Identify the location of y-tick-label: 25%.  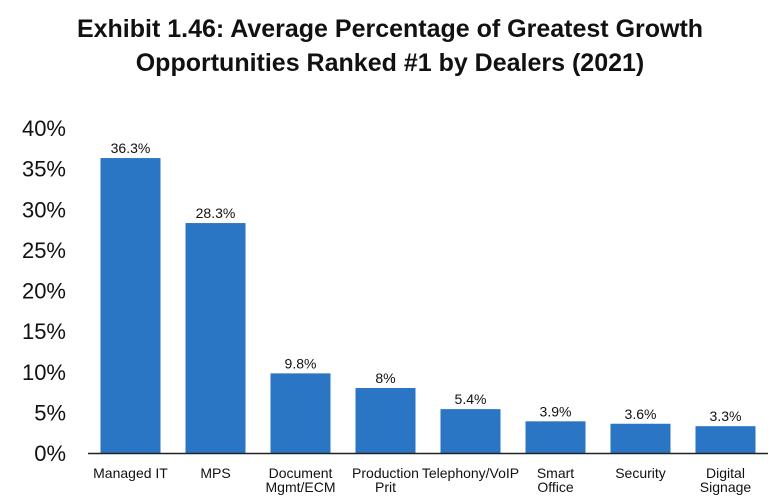
(44, 250).